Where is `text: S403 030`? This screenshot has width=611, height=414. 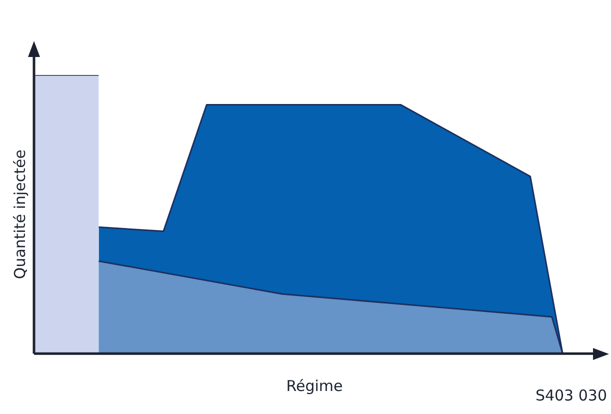
text: S403 030 is located at coordinates (571, 395).